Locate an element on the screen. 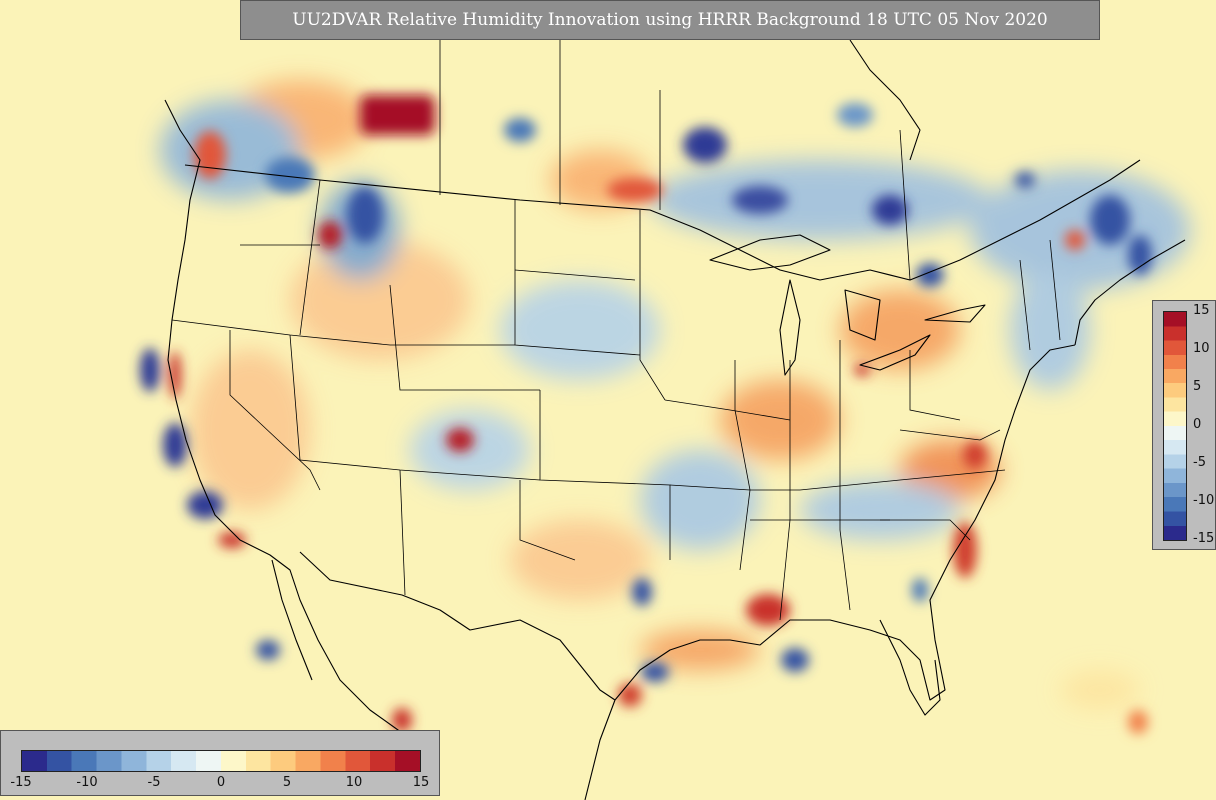 Image resolution: width=1216 pixels, height=800 pixels. us-mexico-border is located at coordinates (457, 626).